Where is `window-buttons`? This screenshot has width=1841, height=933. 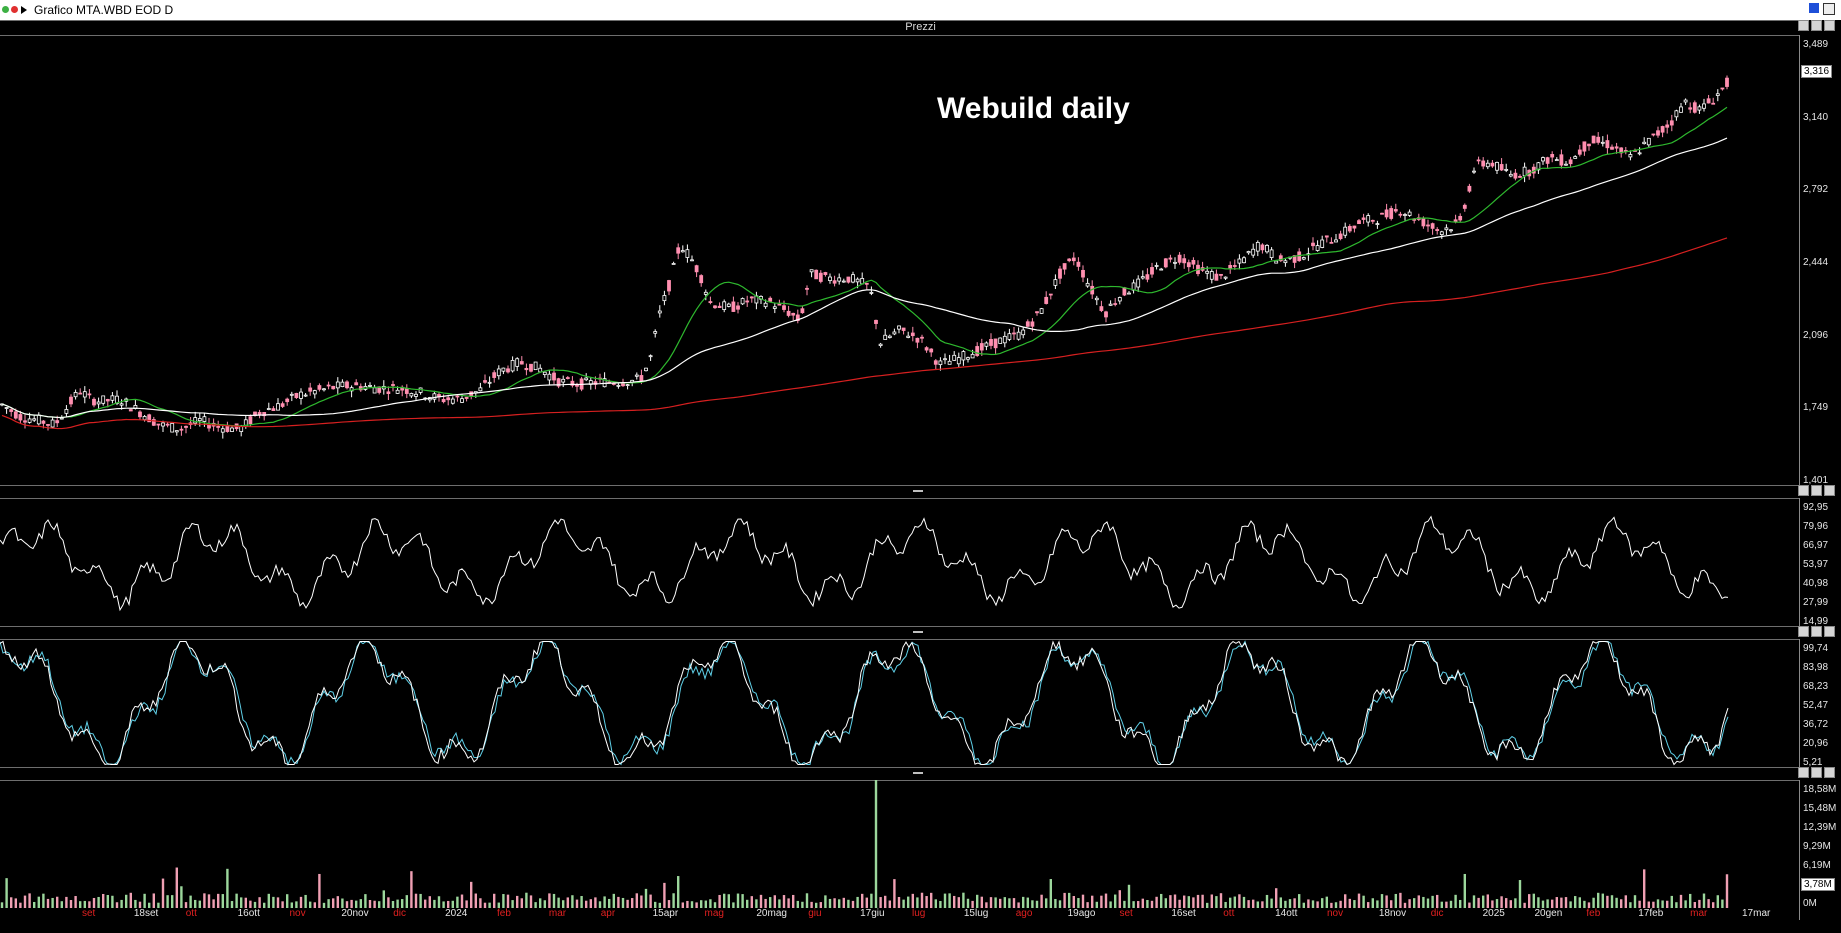
window-buttons is located at coordinates (1822, 9).